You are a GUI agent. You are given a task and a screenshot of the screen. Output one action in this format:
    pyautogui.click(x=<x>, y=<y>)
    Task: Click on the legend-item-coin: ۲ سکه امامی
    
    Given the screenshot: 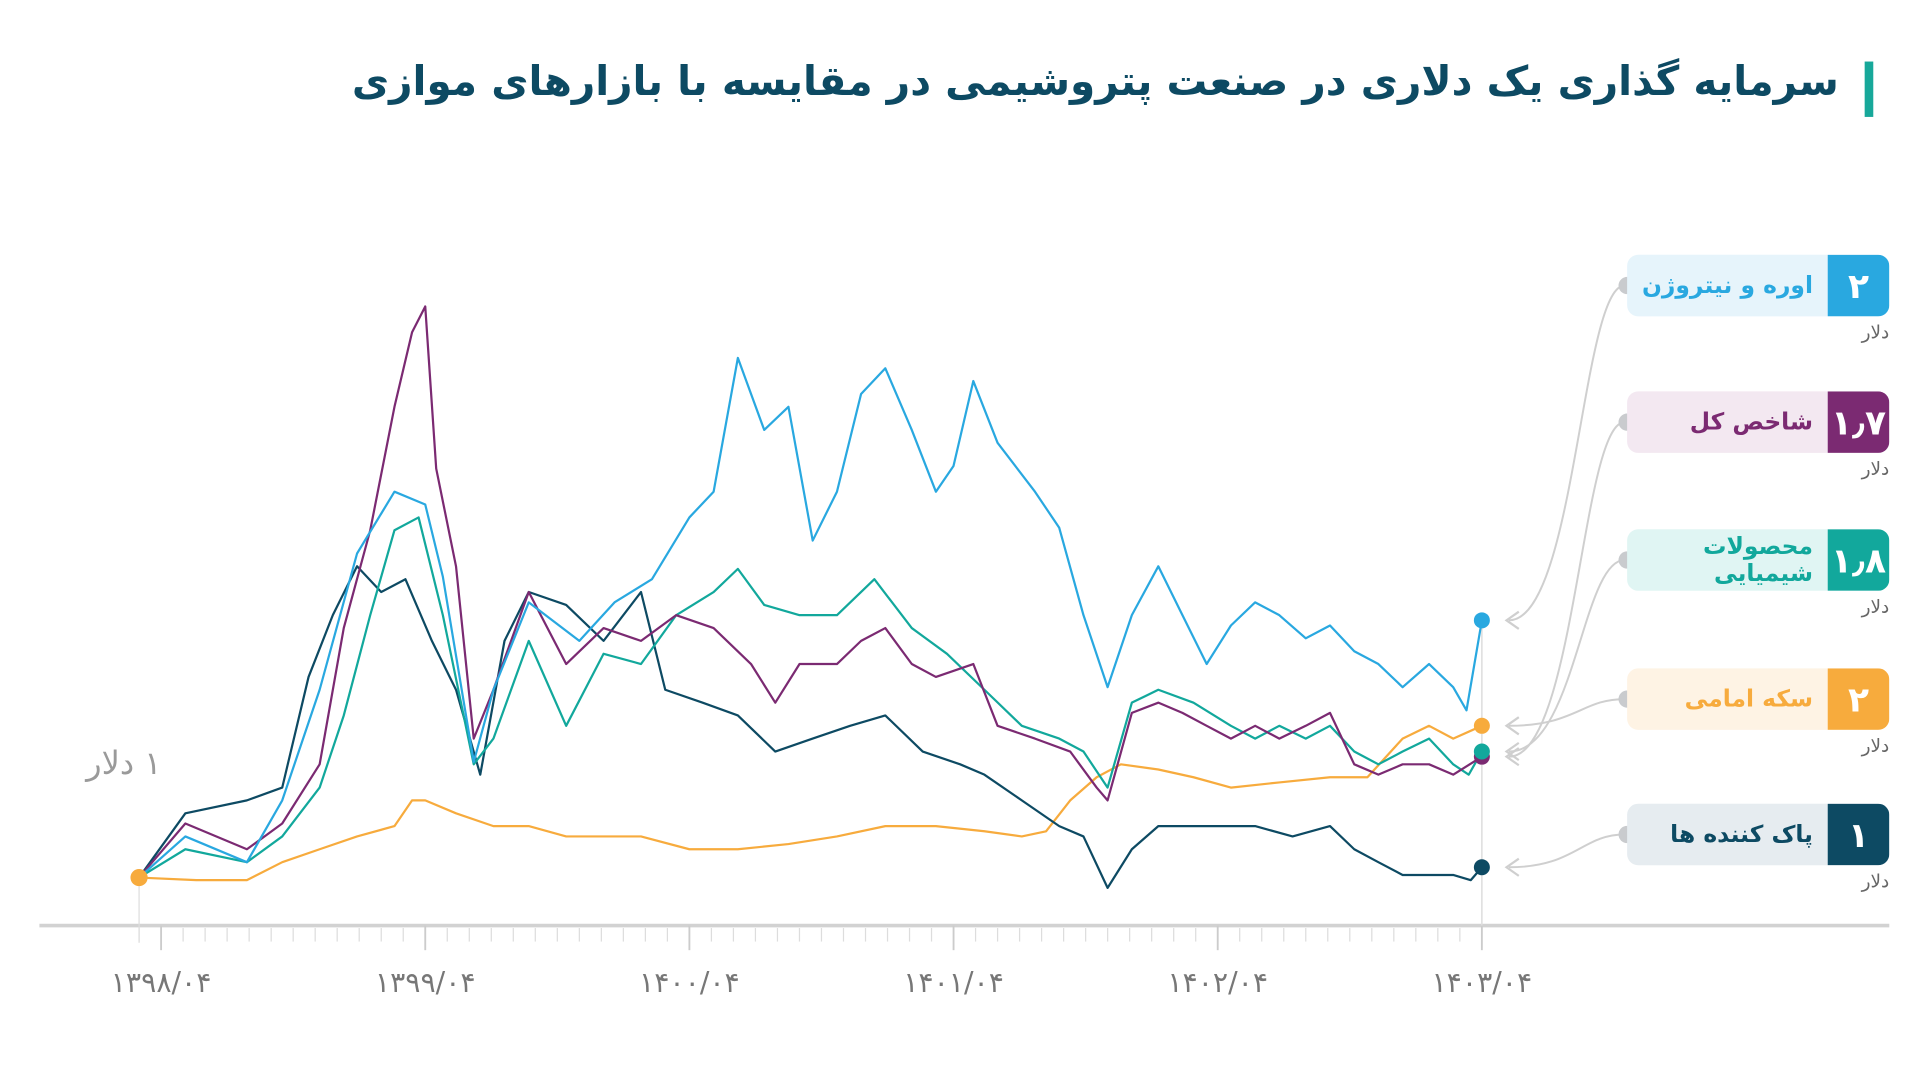 What is the action you would take?
    pyautogui.click(x=1758, y=699)
    